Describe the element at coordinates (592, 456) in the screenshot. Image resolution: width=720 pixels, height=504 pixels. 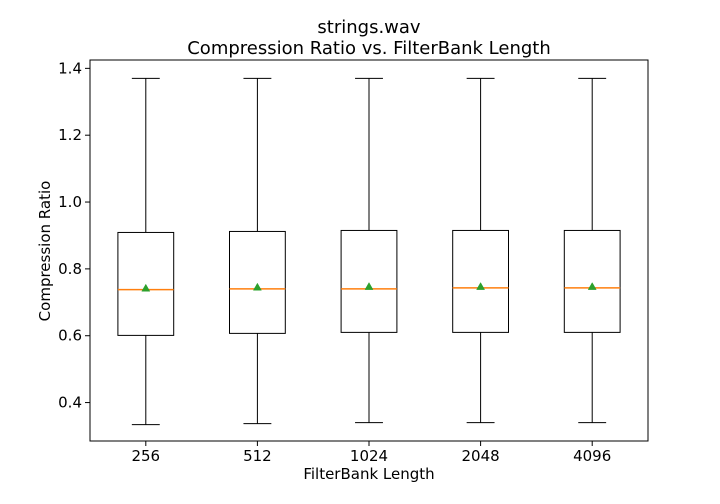
I see `x-tick-label: 4096` at that location.